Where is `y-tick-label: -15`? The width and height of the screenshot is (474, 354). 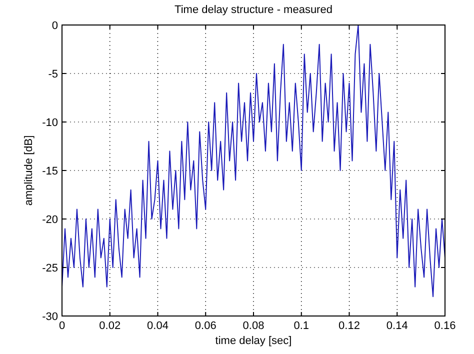 y-tick-label: -15 is located at coordinates (50, 172).